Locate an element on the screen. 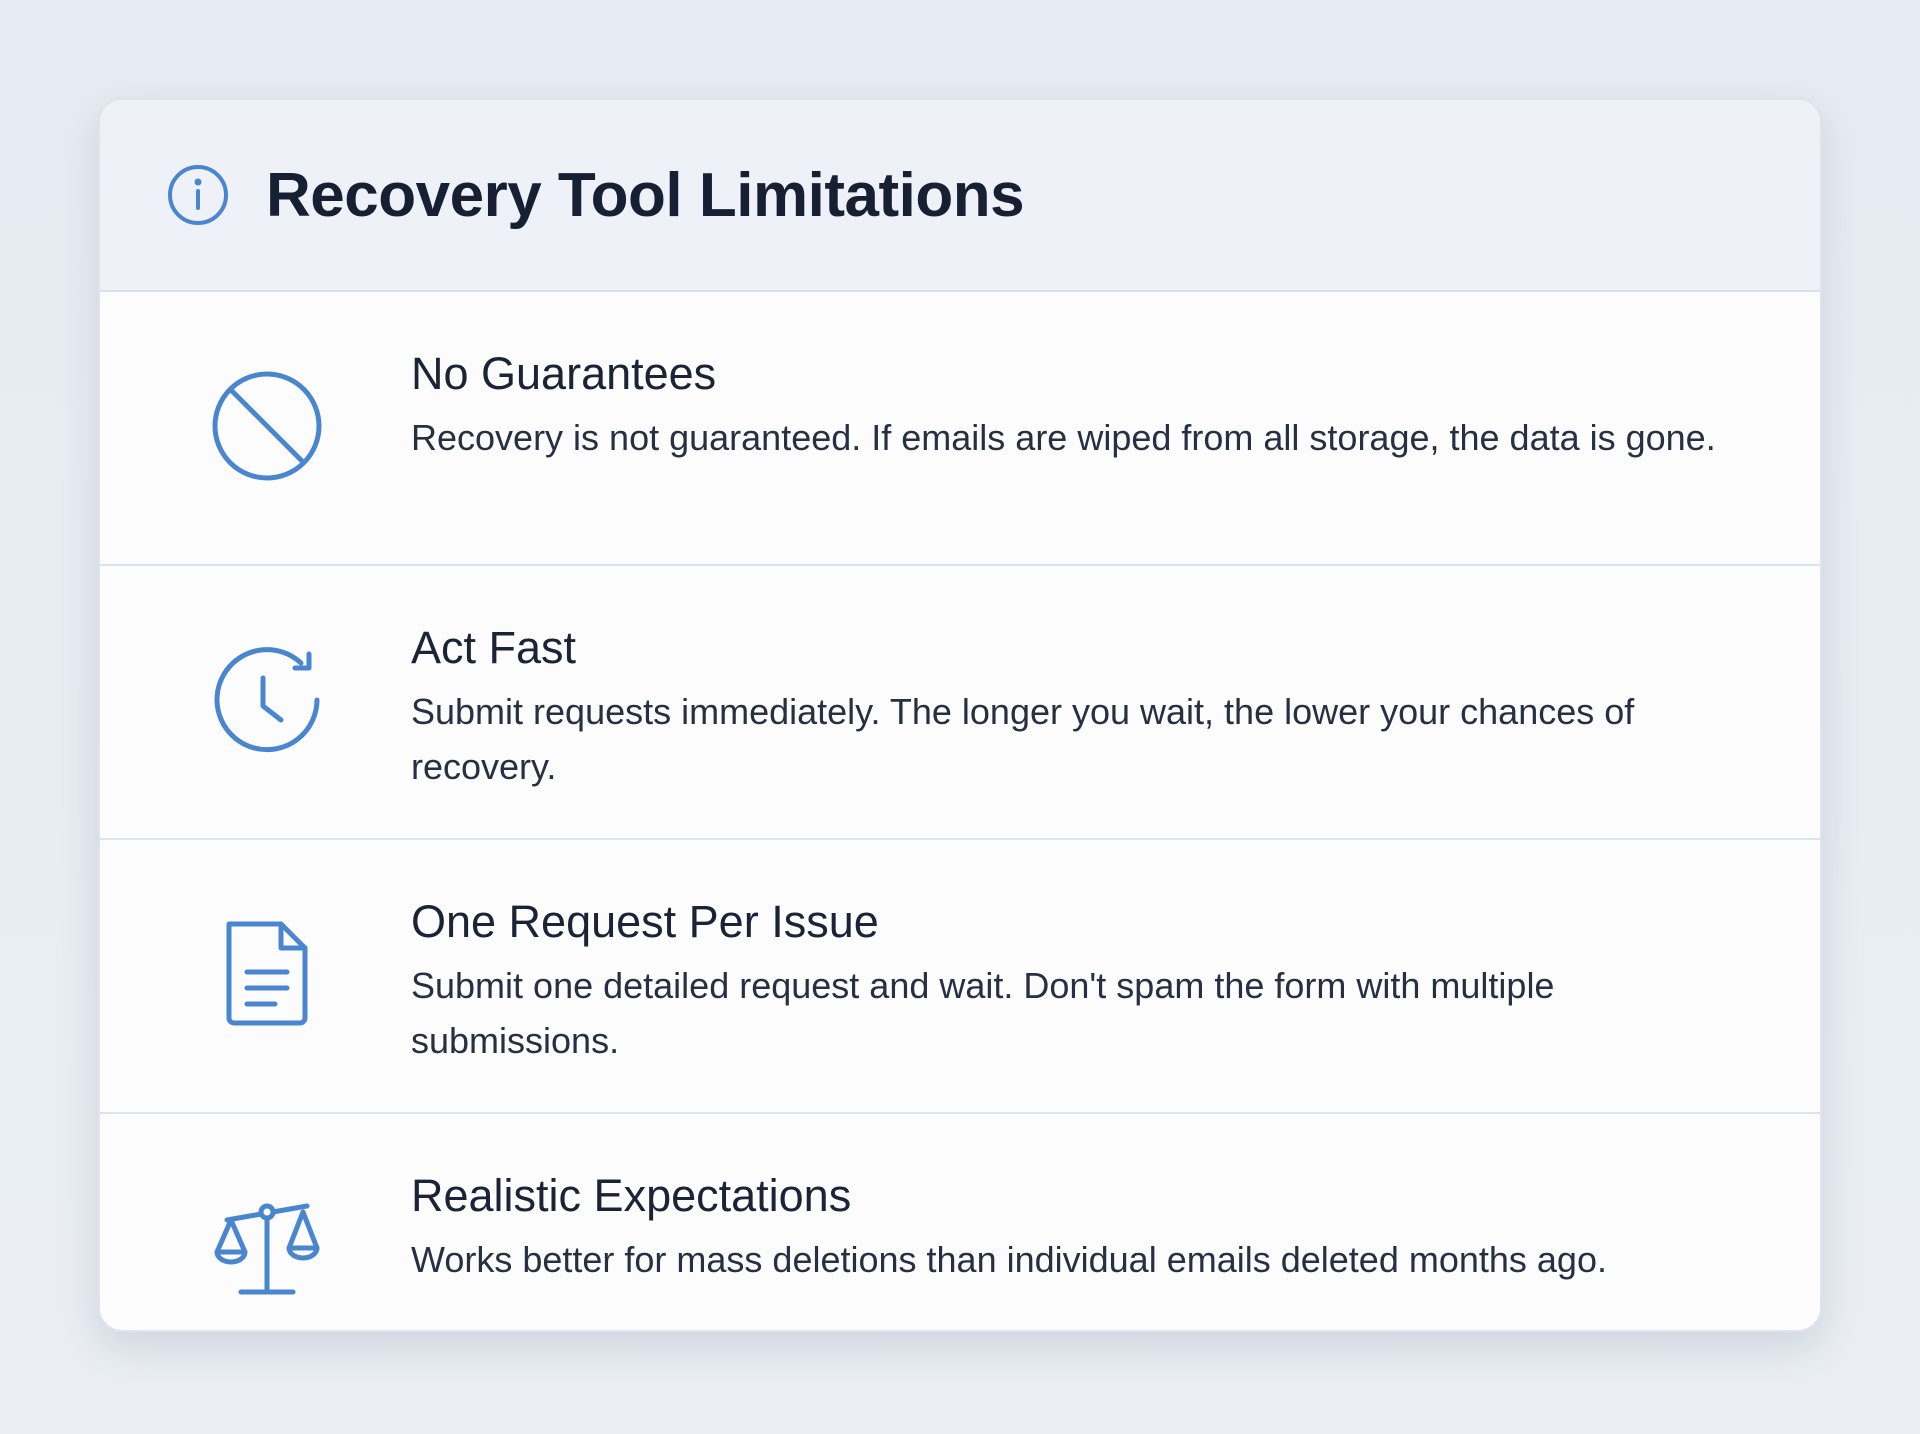  card-header: Recovery Tool Limitations is located at coordinates (960, 196).